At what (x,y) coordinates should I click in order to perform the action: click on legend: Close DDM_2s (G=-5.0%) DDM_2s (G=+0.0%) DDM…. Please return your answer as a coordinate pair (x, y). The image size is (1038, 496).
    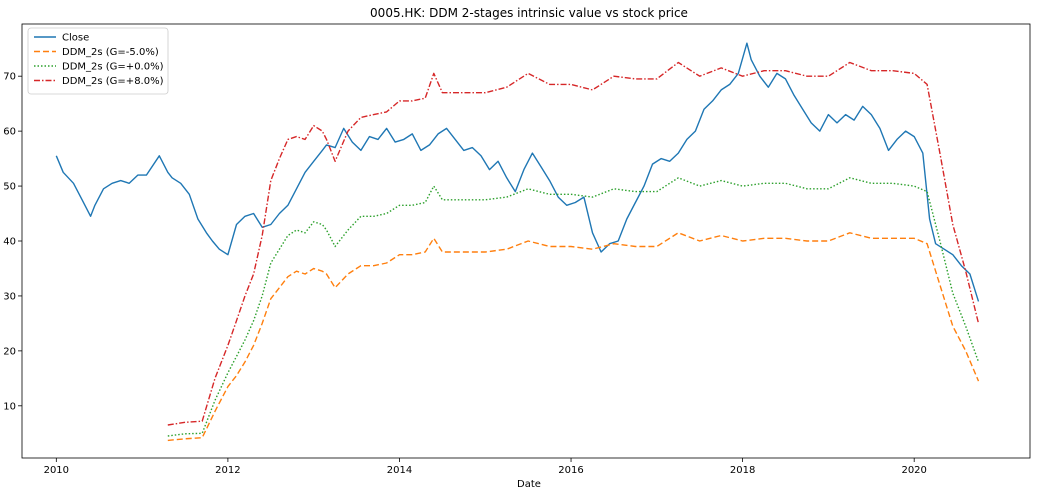
    Looking at the image, I should click on (98, 61).